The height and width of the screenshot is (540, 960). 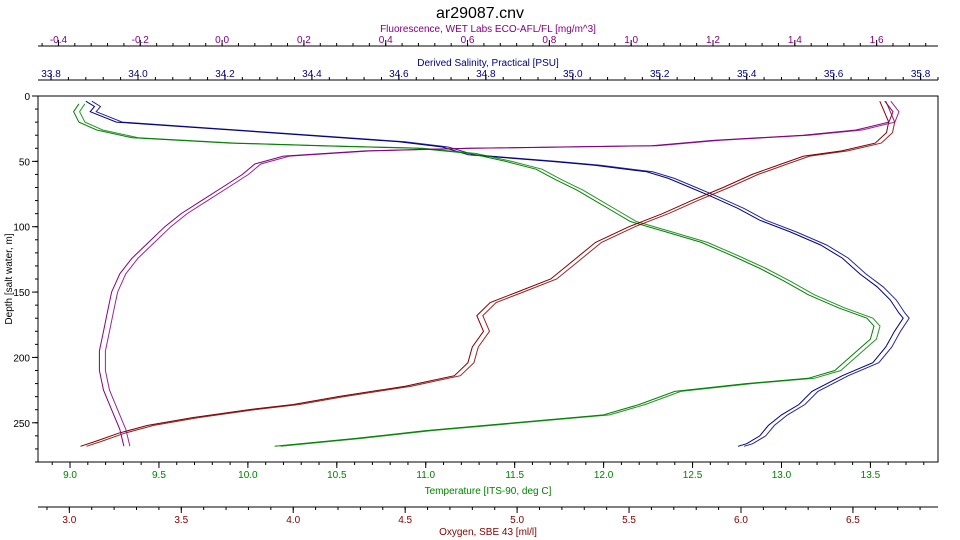 What do you see at coordinates (27, 97) in the screenshot?
I see `y-tick-label: 0` at bounding box center [27, 97].